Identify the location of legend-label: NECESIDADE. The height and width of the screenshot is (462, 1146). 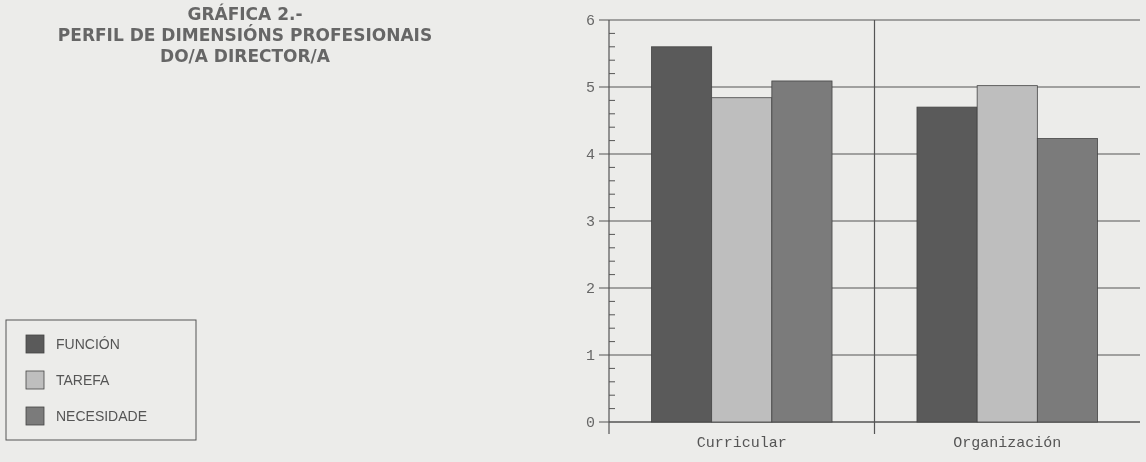
(102, 416).